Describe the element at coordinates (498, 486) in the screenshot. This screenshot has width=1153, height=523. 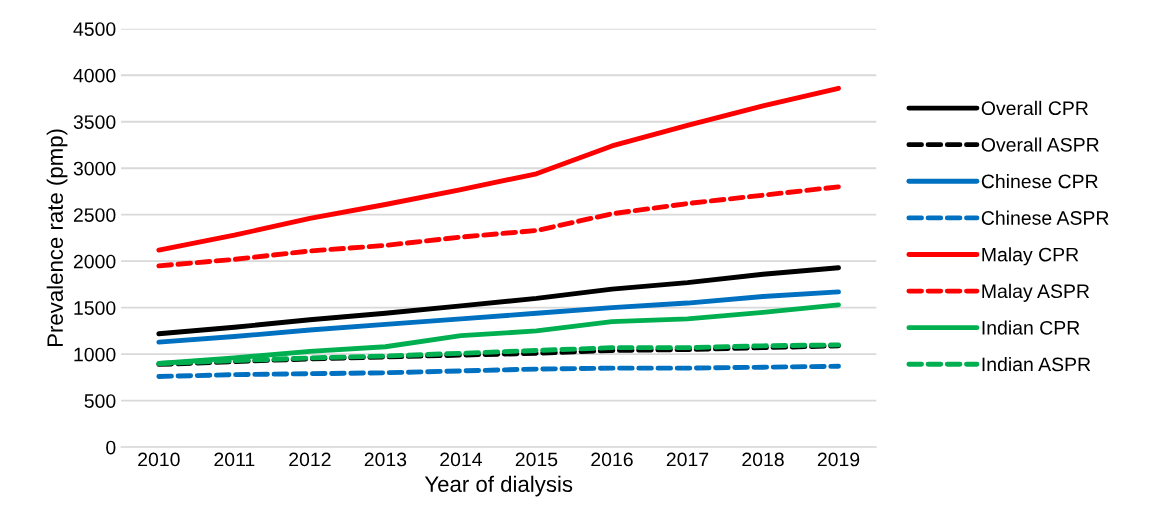
I see `x-axis-title: Year of dialysis` at that location.